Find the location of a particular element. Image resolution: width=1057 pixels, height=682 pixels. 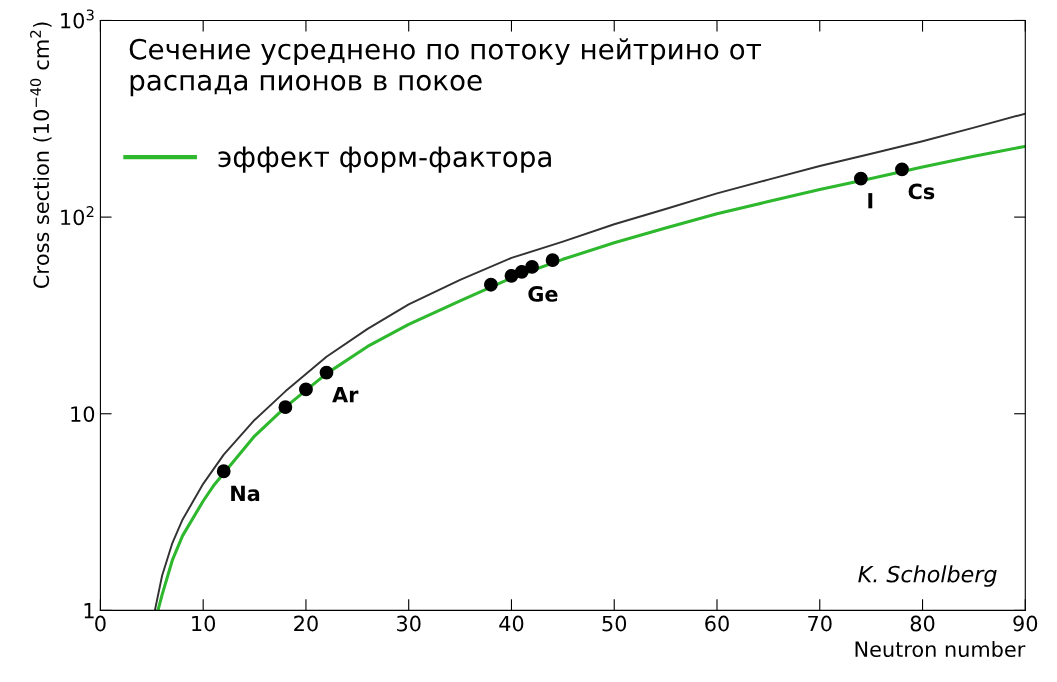

x-tick-label: 70 is located at coordinates (820, 623).